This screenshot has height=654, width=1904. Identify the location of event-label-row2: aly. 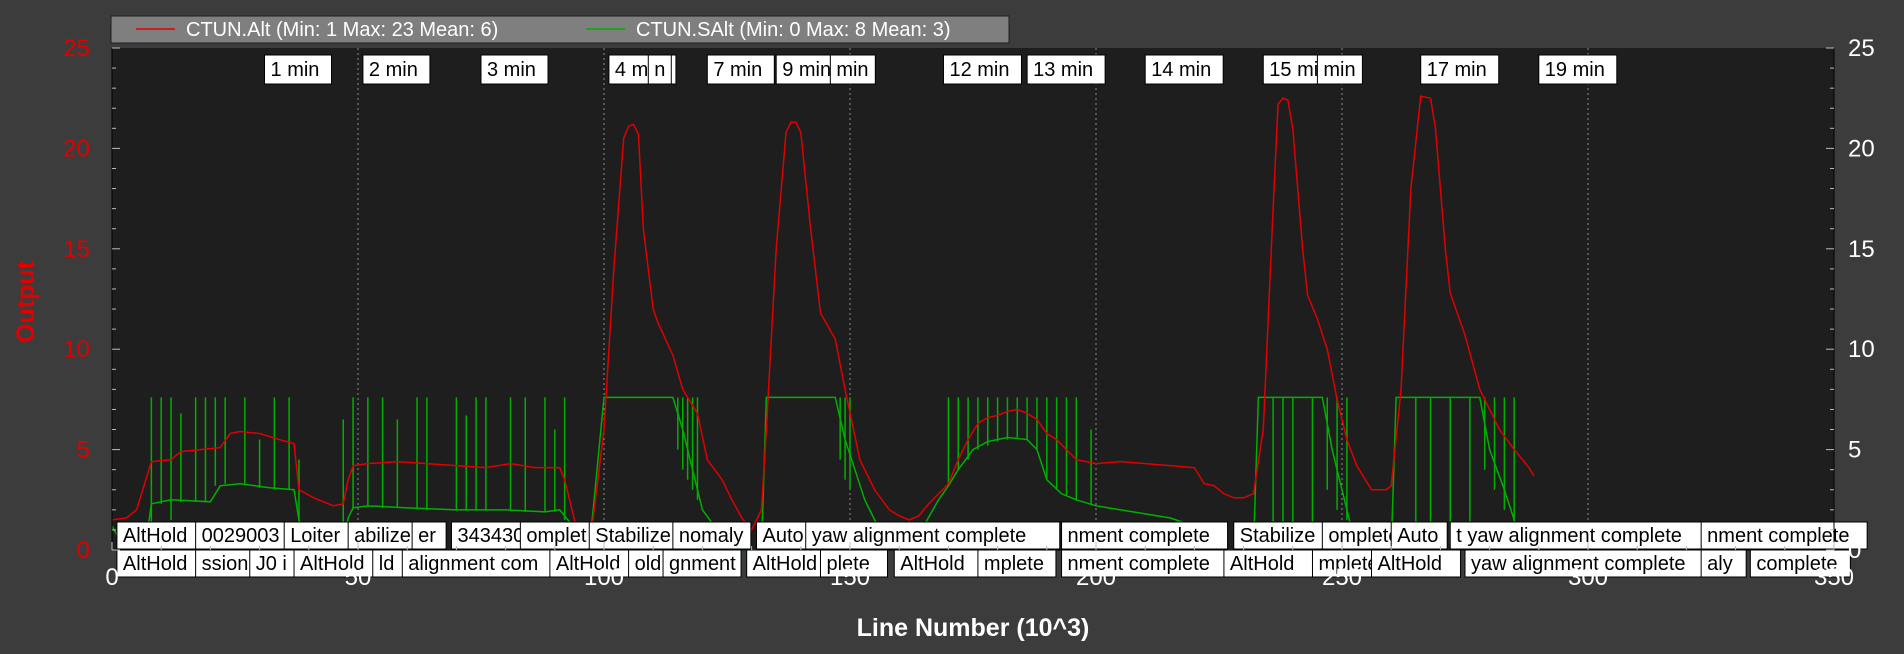
(1723, 563).